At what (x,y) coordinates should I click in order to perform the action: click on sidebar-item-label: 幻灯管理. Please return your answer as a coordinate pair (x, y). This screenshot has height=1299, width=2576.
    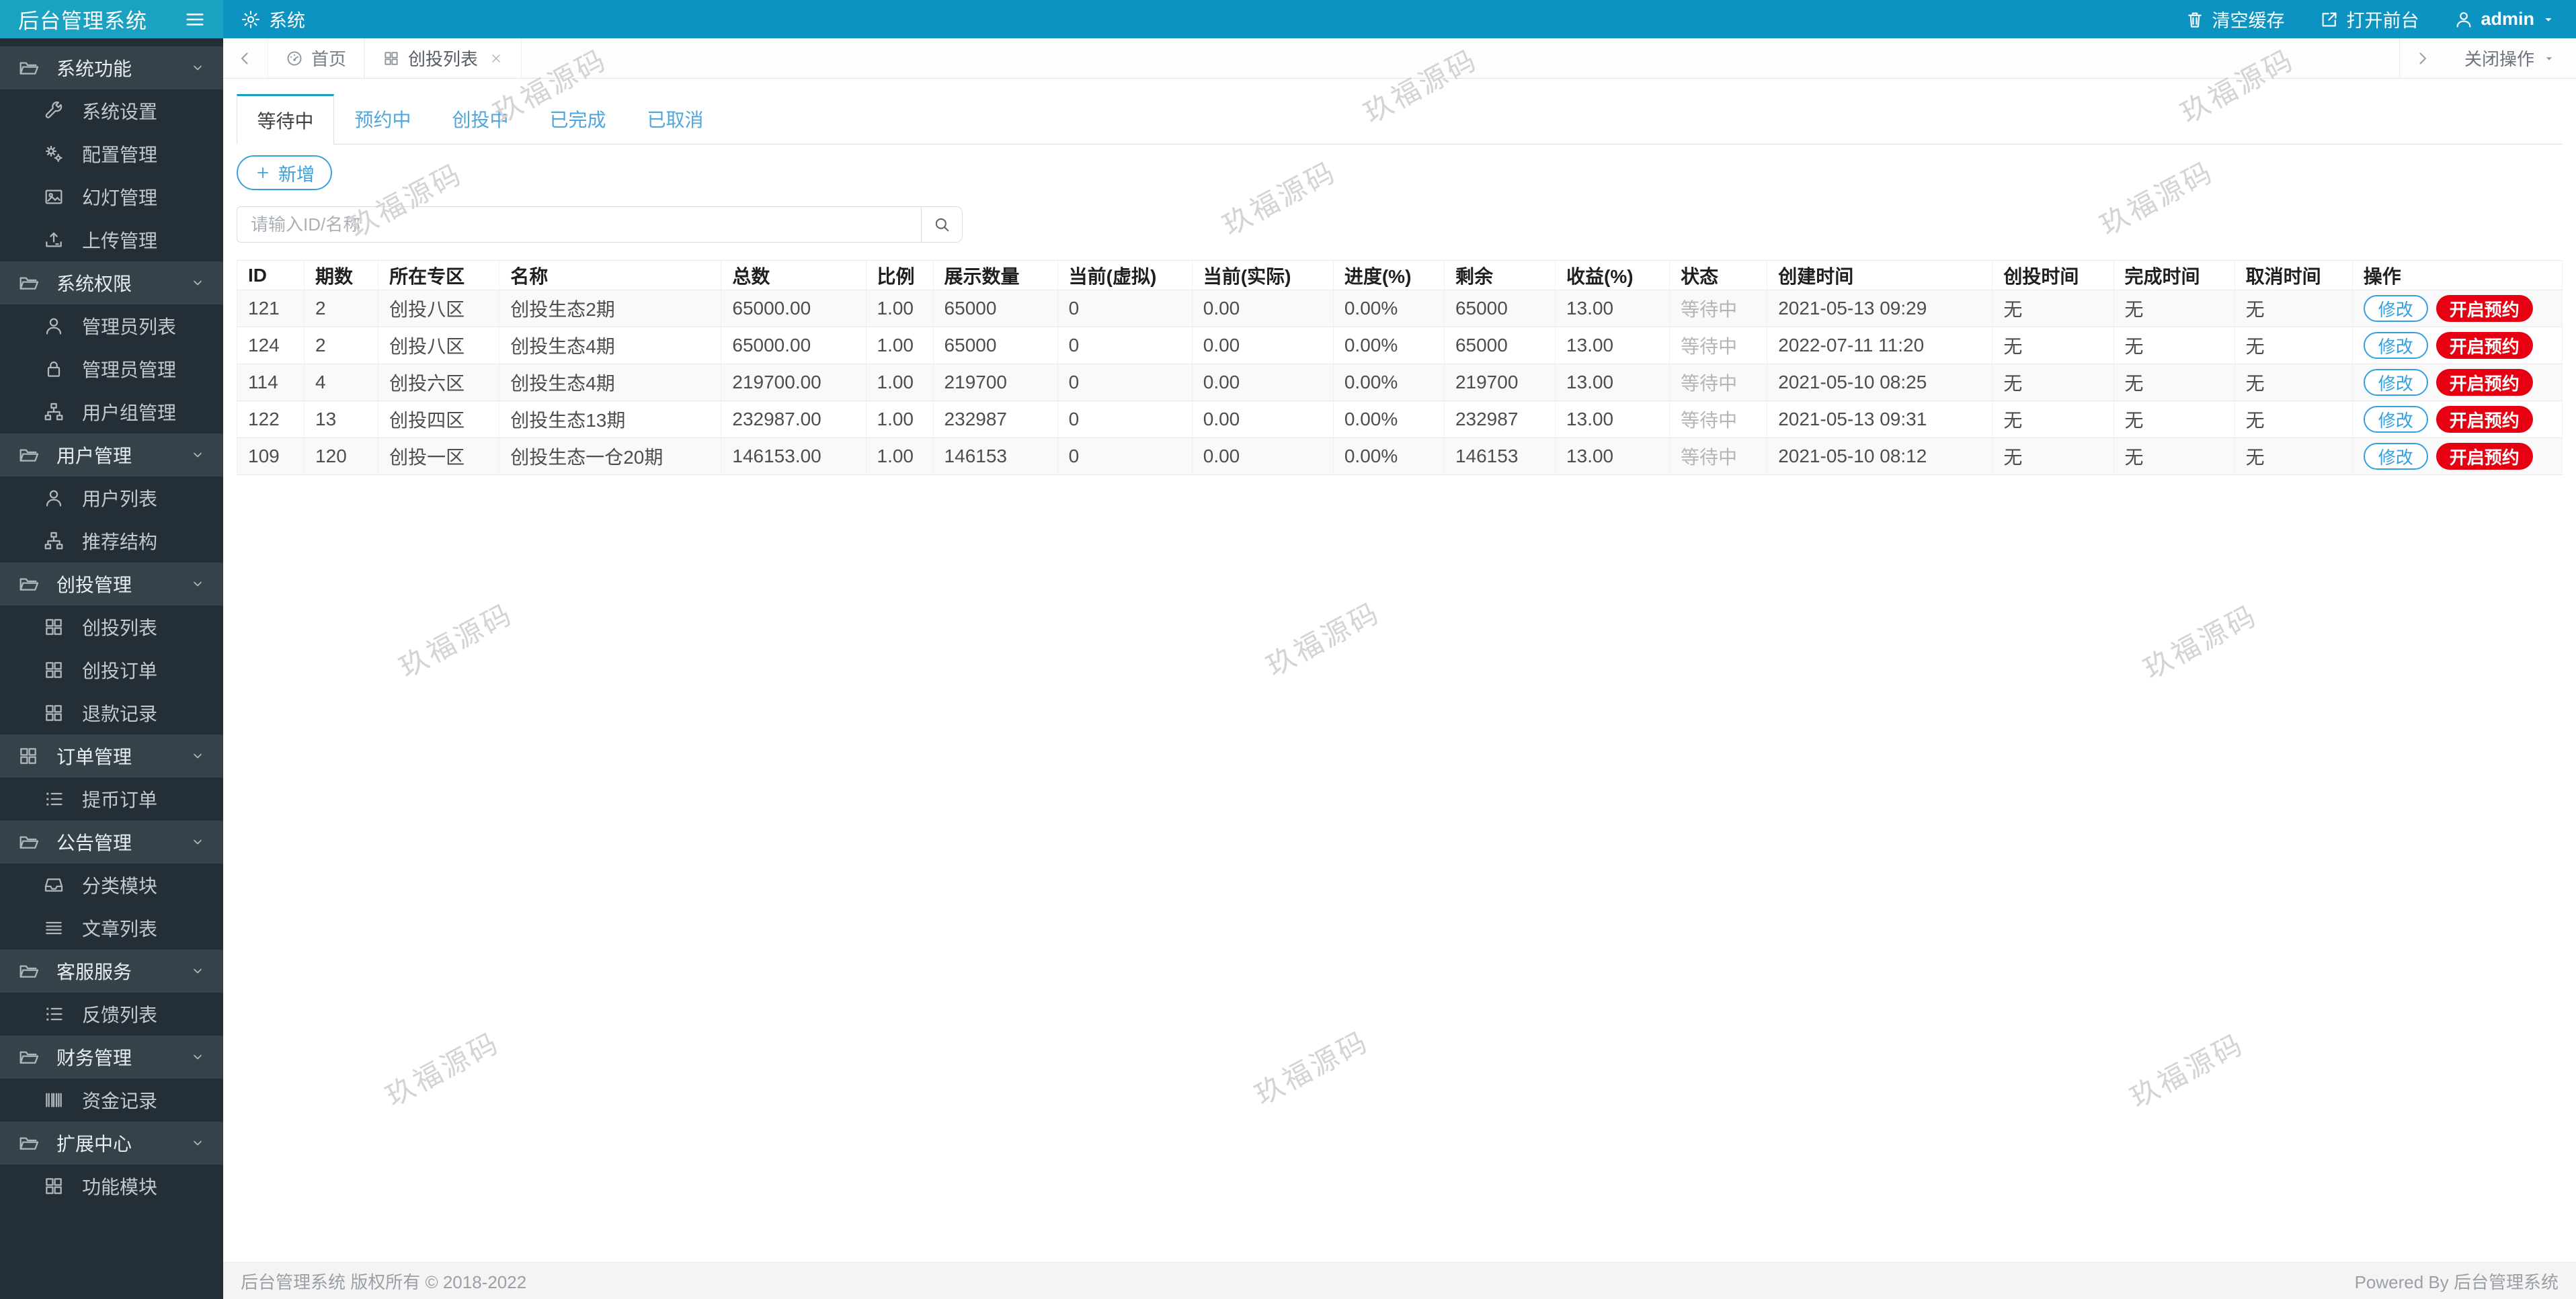
    Looking at the image, I should click on (120, 197).